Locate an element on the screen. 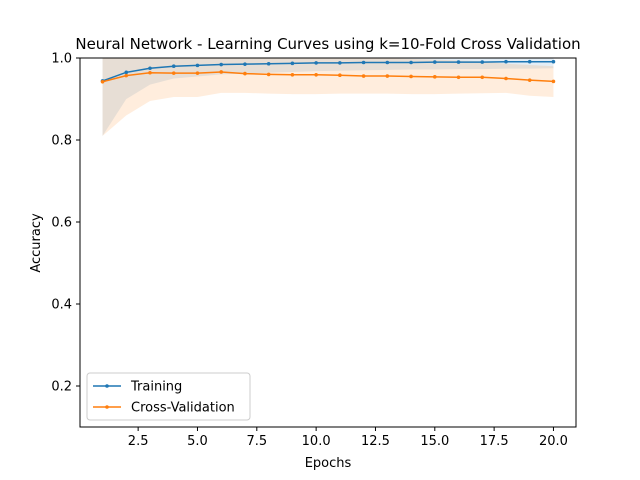 The height and width of the screenshot is (480, 640). x-tick-label: 10.0 is located at coordinates (316, 441).